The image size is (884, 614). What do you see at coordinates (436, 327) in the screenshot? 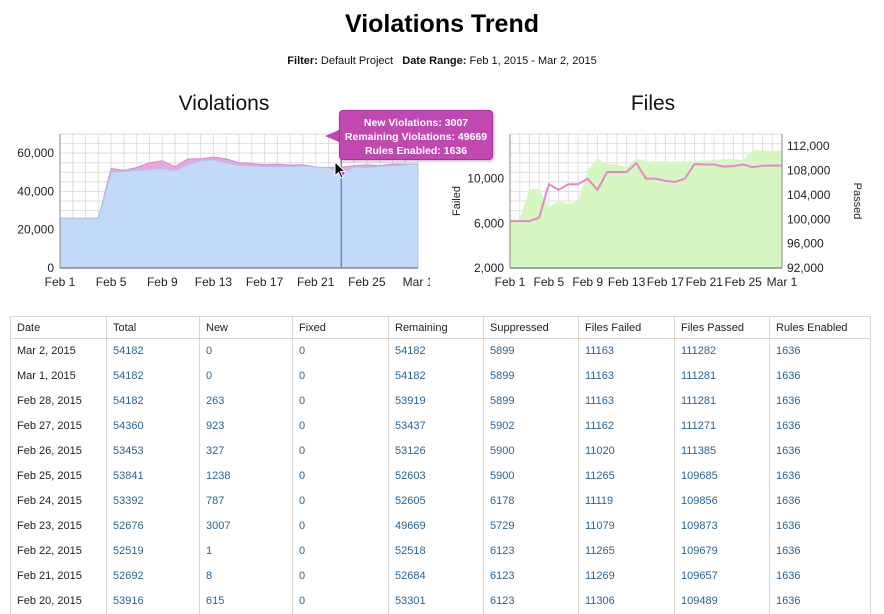
I see `column-header-remaining: Remaining` at bounding box center [436, 327].